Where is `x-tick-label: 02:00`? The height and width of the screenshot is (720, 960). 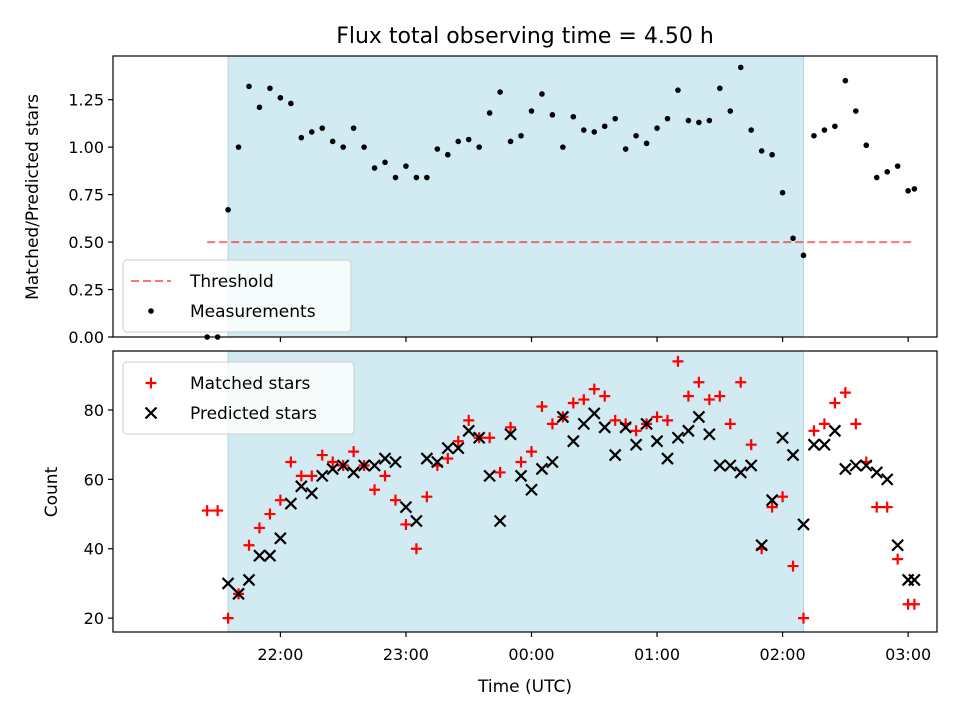
x-tick-label: 02:00 is located at coordinates (783, 654).